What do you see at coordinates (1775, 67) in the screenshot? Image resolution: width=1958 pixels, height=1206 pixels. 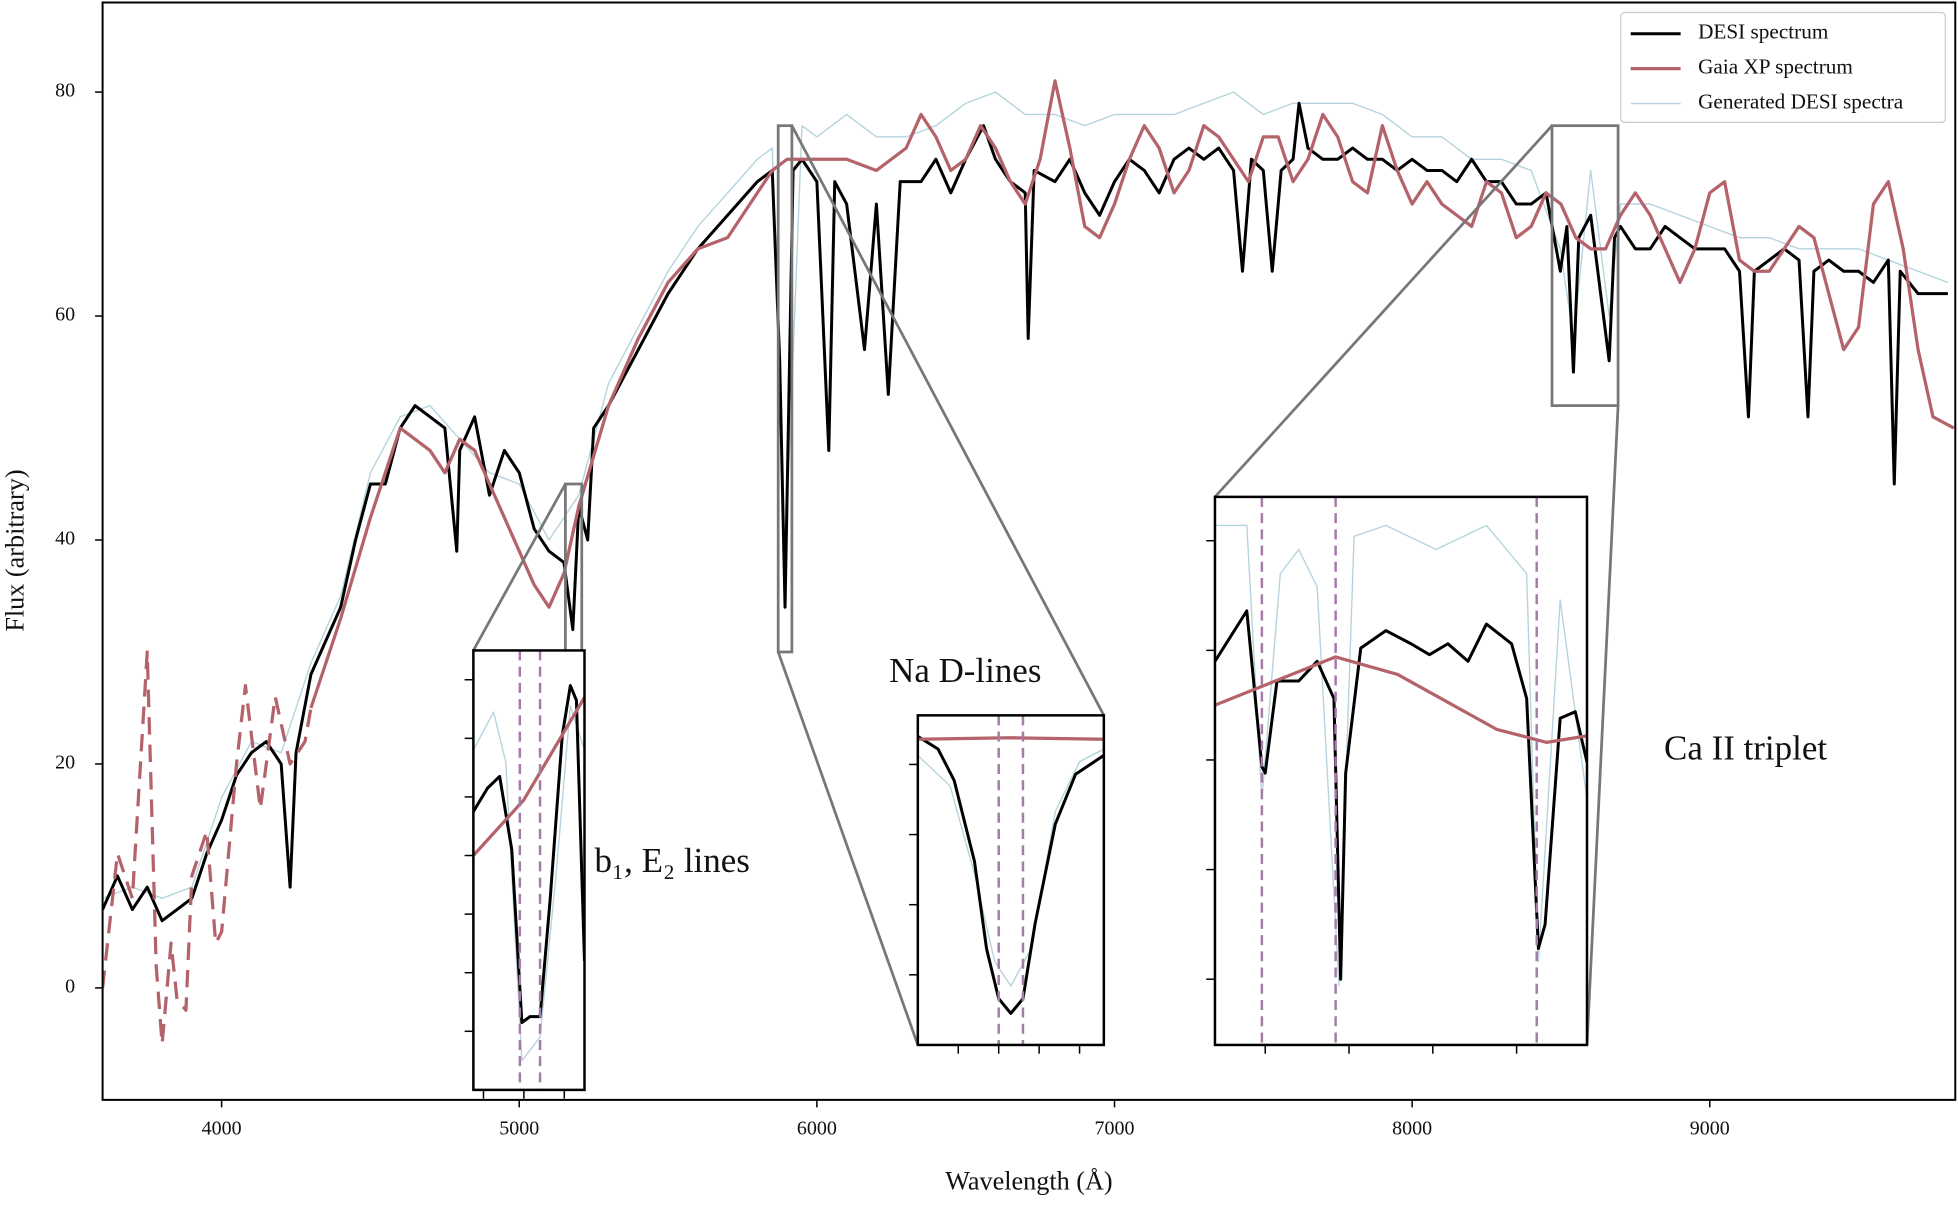 I see `legend-label: Gaia XP spectrum` at bounding box center [1775, 67].